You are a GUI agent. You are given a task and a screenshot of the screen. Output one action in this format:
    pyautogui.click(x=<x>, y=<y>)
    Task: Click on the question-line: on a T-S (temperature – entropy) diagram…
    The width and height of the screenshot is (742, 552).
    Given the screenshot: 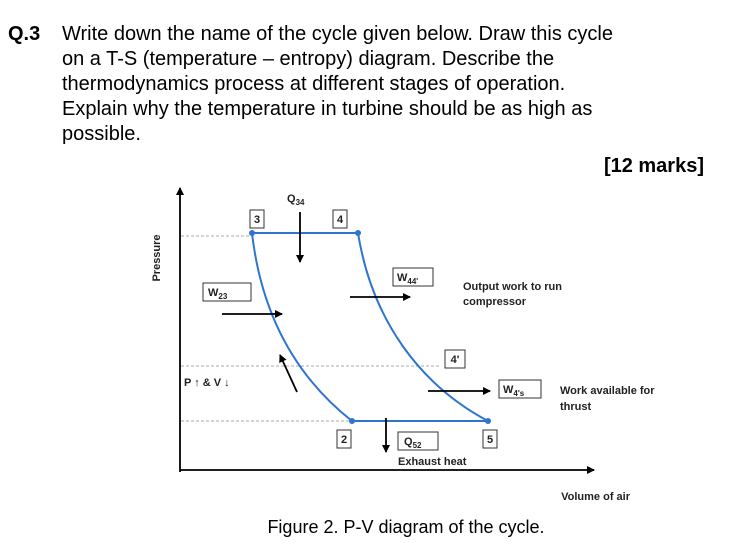 What is the action you would take?
    pyautogui.click(x=308, y=59)
    